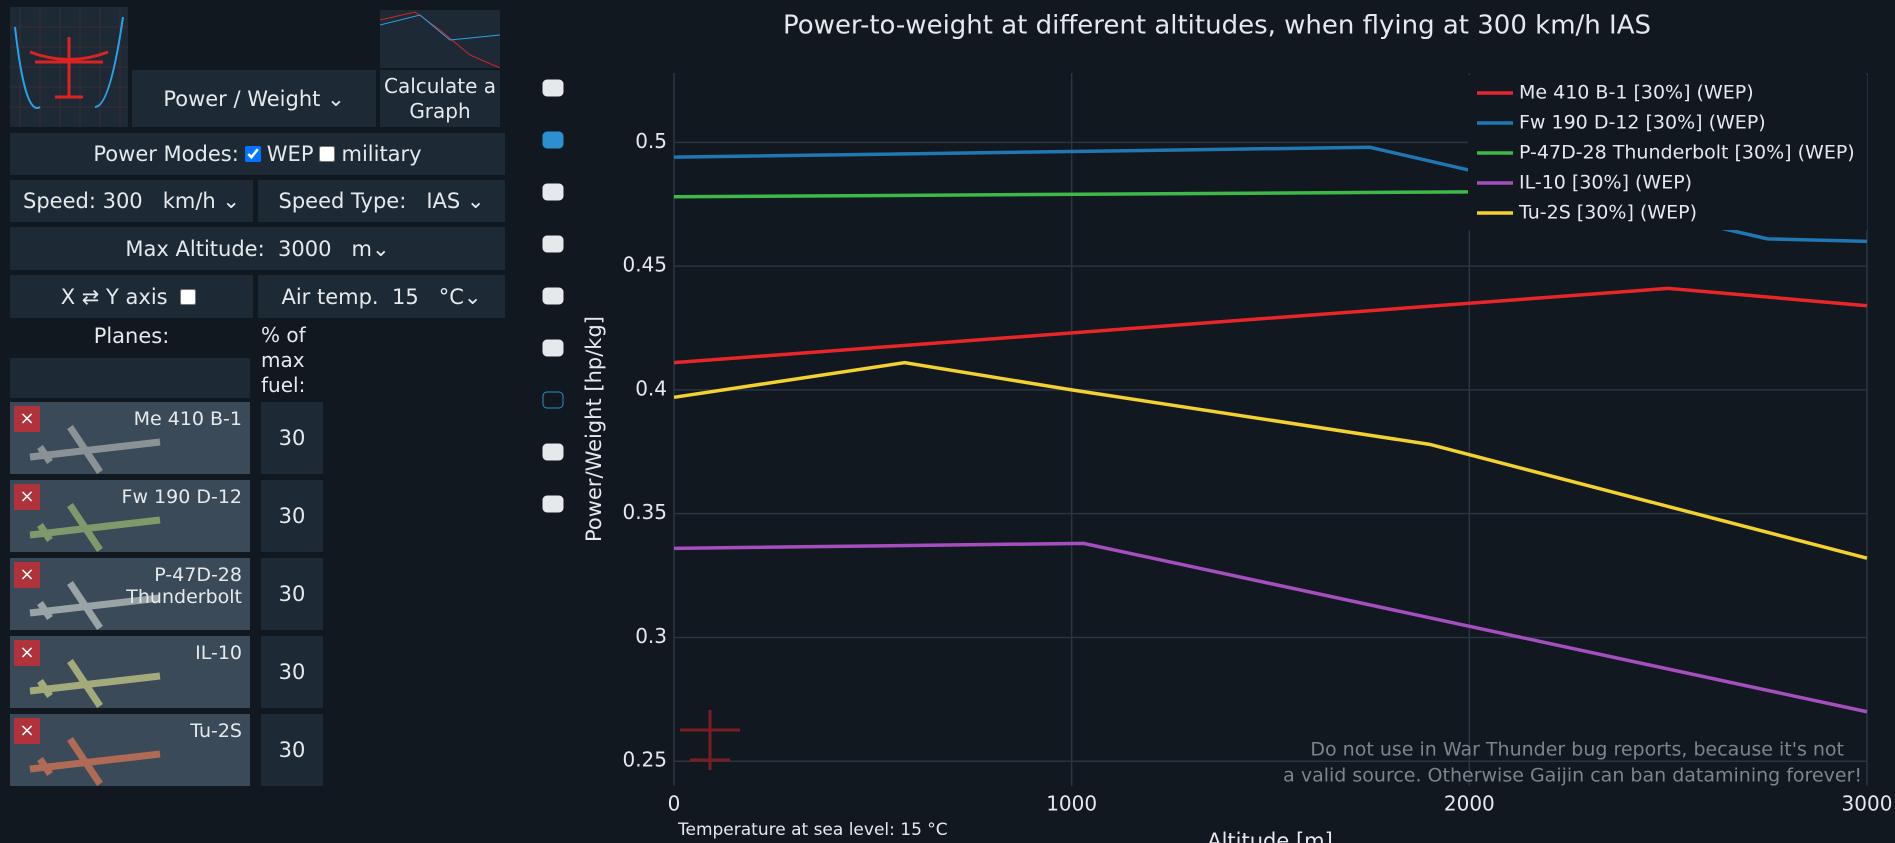 The image size is (1895, 843). What do you see at coordinates (381, 296) in the screenshot?
I see `air-temp-row: Air temp. 15 °C ⌄` at bounding box center [381, 296].